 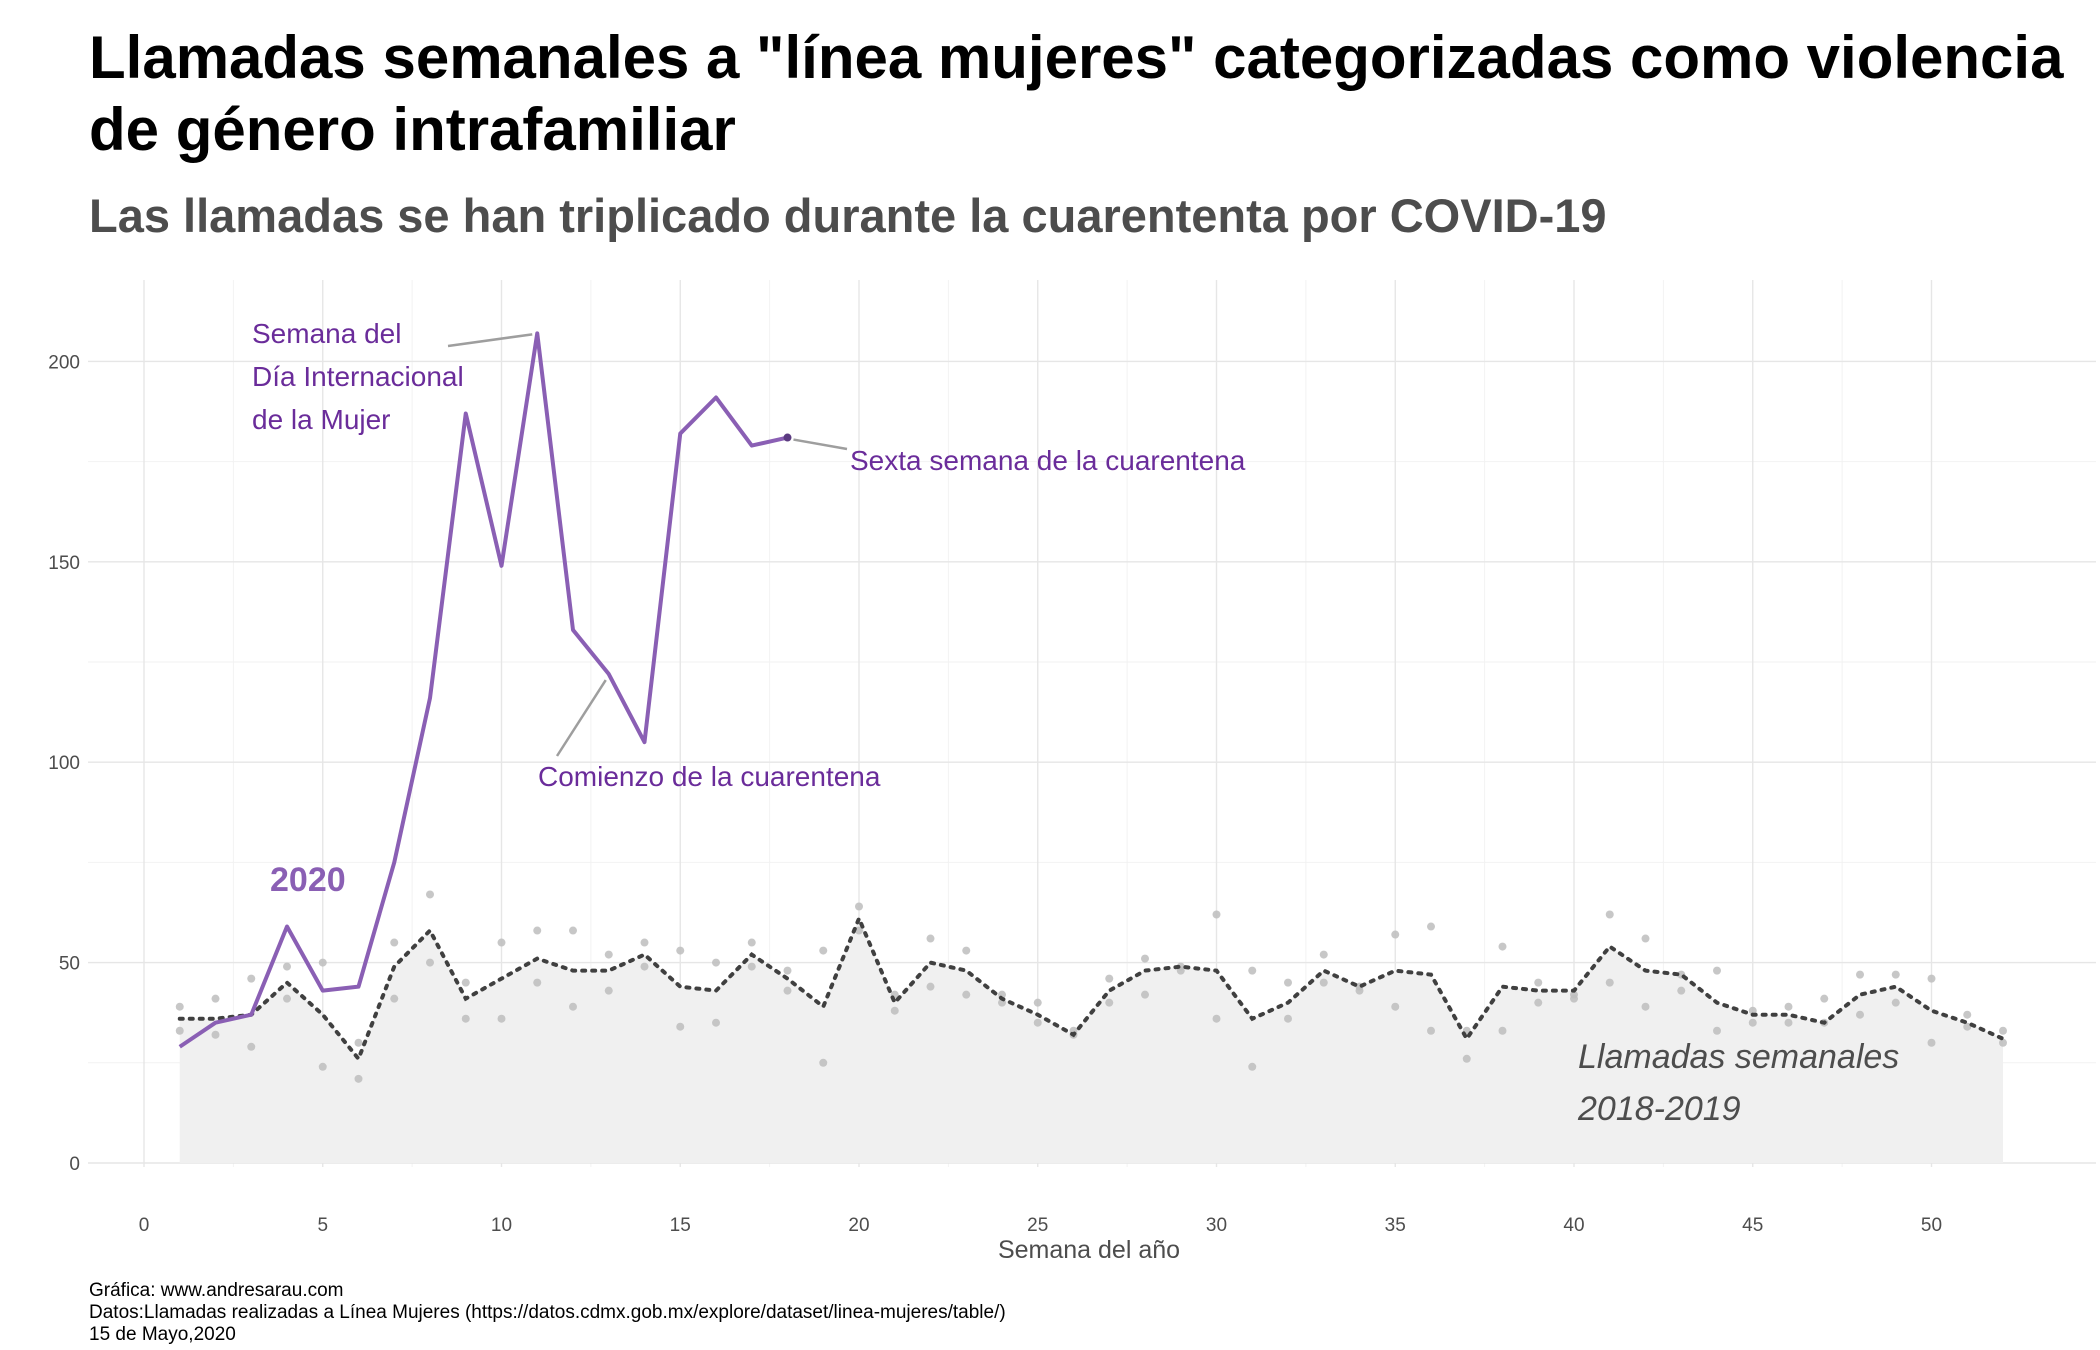 I want to click on data-point-2020-last, so click(x=787, y=437).